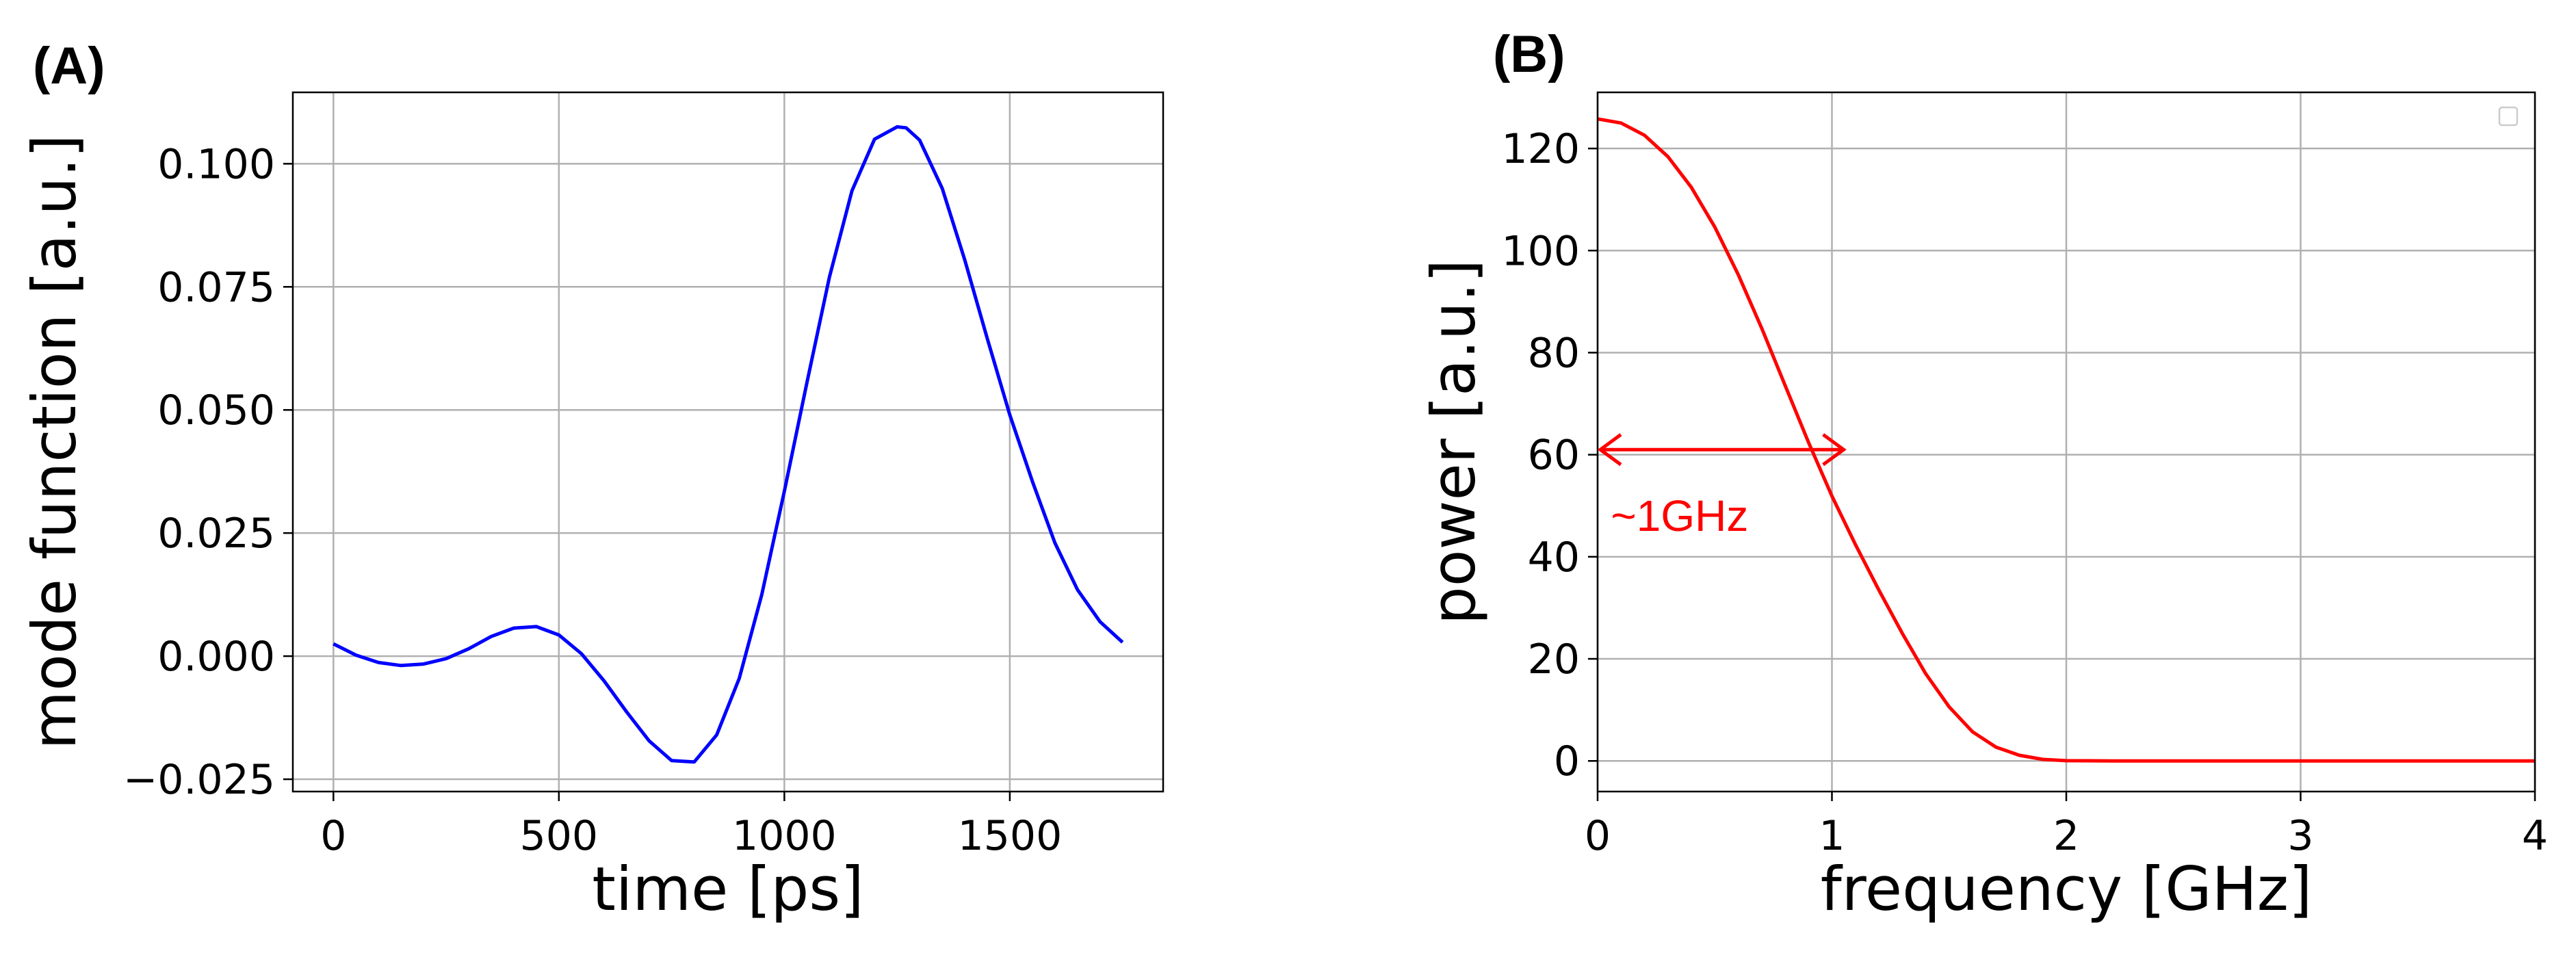 This screenshot has height=953, width=2576. What do you see at coordinates (2508, 116) in the screenshot?
I see `legend-box` at bounding box center [2508, 116].